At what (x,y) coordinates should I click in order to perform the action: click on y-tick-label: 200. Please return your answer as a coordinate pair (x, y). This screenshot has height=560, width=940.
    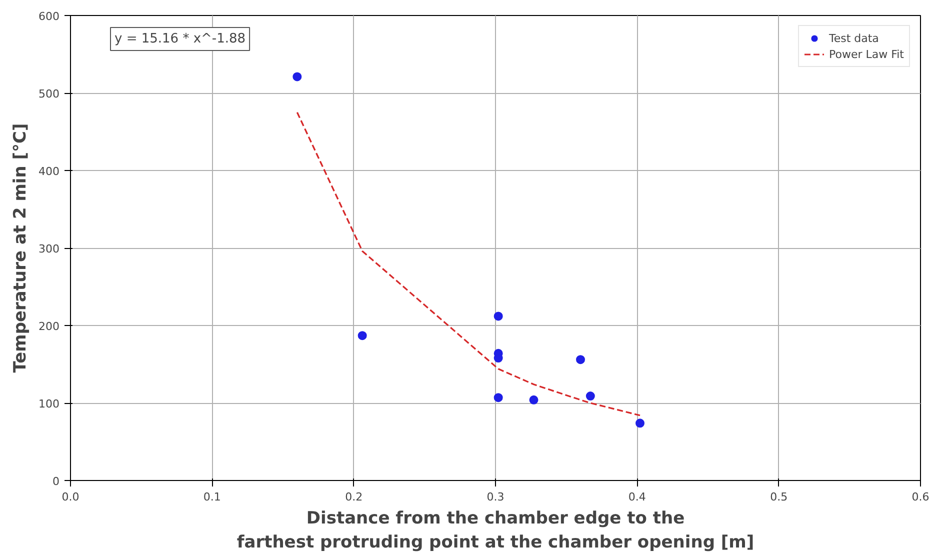
    Looking at the image, I should click on (49, 326).